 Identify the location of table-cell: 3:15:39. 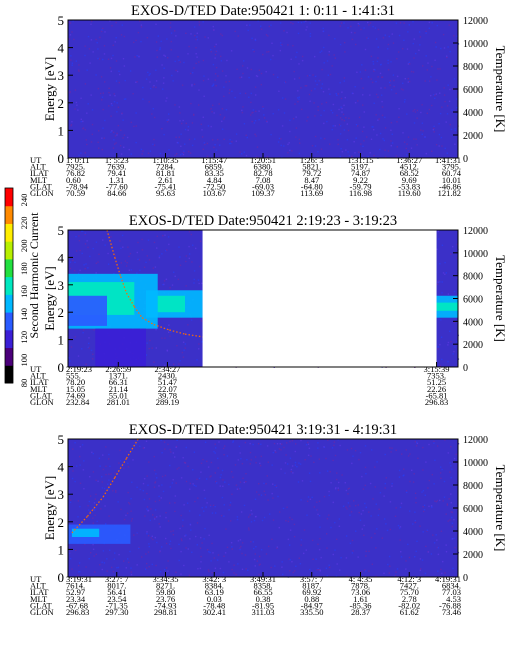
(437, 369).